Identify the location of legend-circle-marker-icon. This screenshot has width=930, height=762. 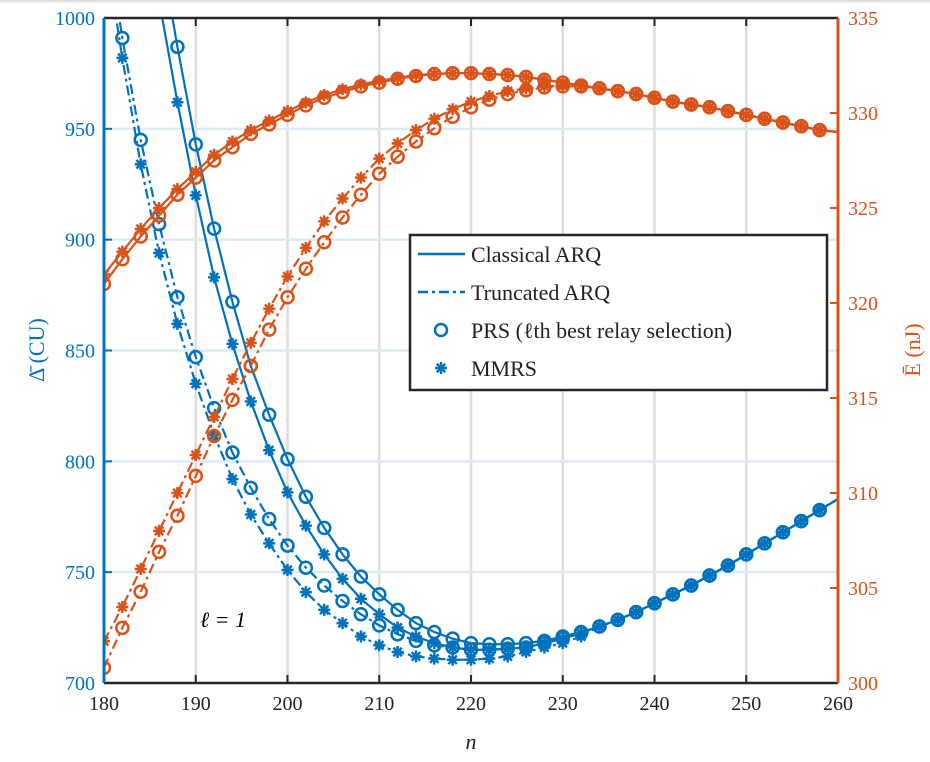
(441, 330).